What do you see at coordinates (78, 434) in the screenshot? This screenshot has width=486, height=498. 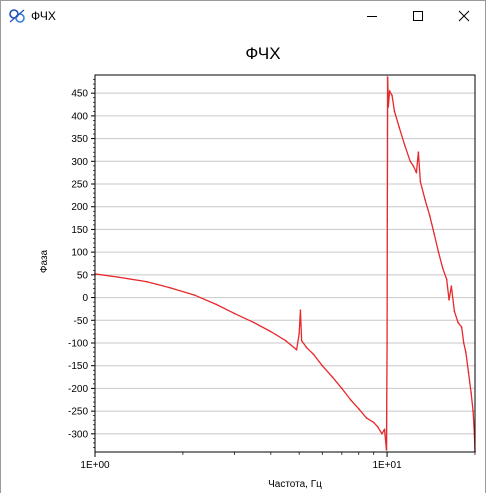 I see `y-tick-label: -300` at bounding box center [78, 434].